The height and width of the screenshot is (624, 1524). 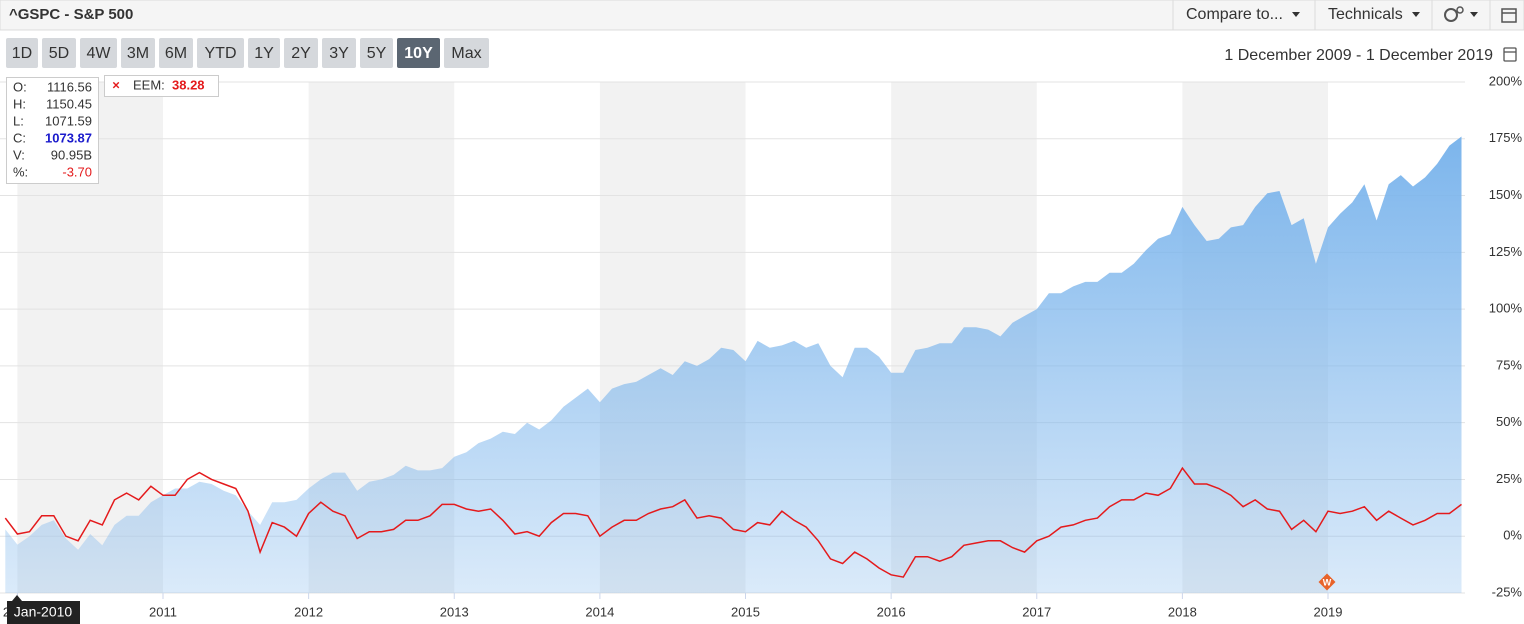 I want to click on range-button-label: 1D, so click(x=22, y=53).